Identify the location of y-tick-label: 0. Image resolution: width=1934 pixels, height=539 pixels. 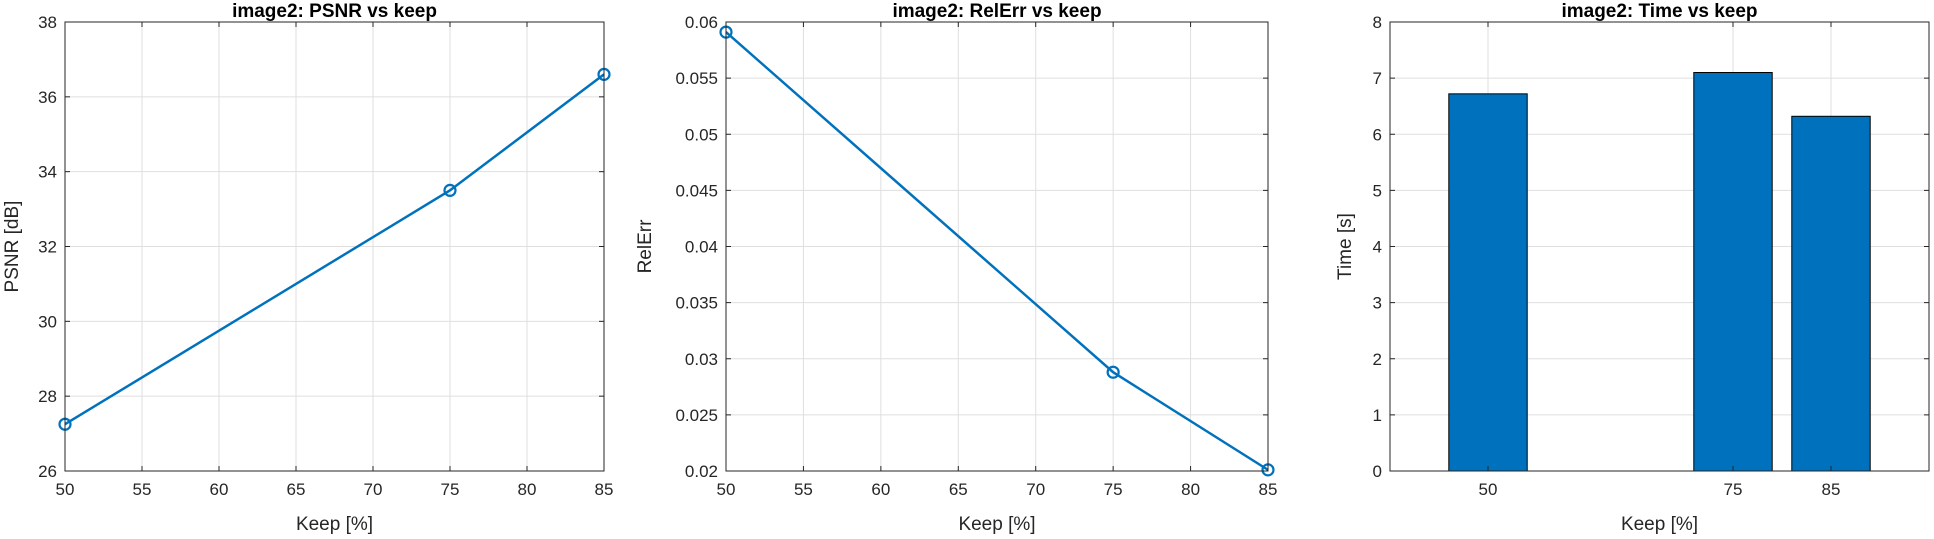
(1377, 471).